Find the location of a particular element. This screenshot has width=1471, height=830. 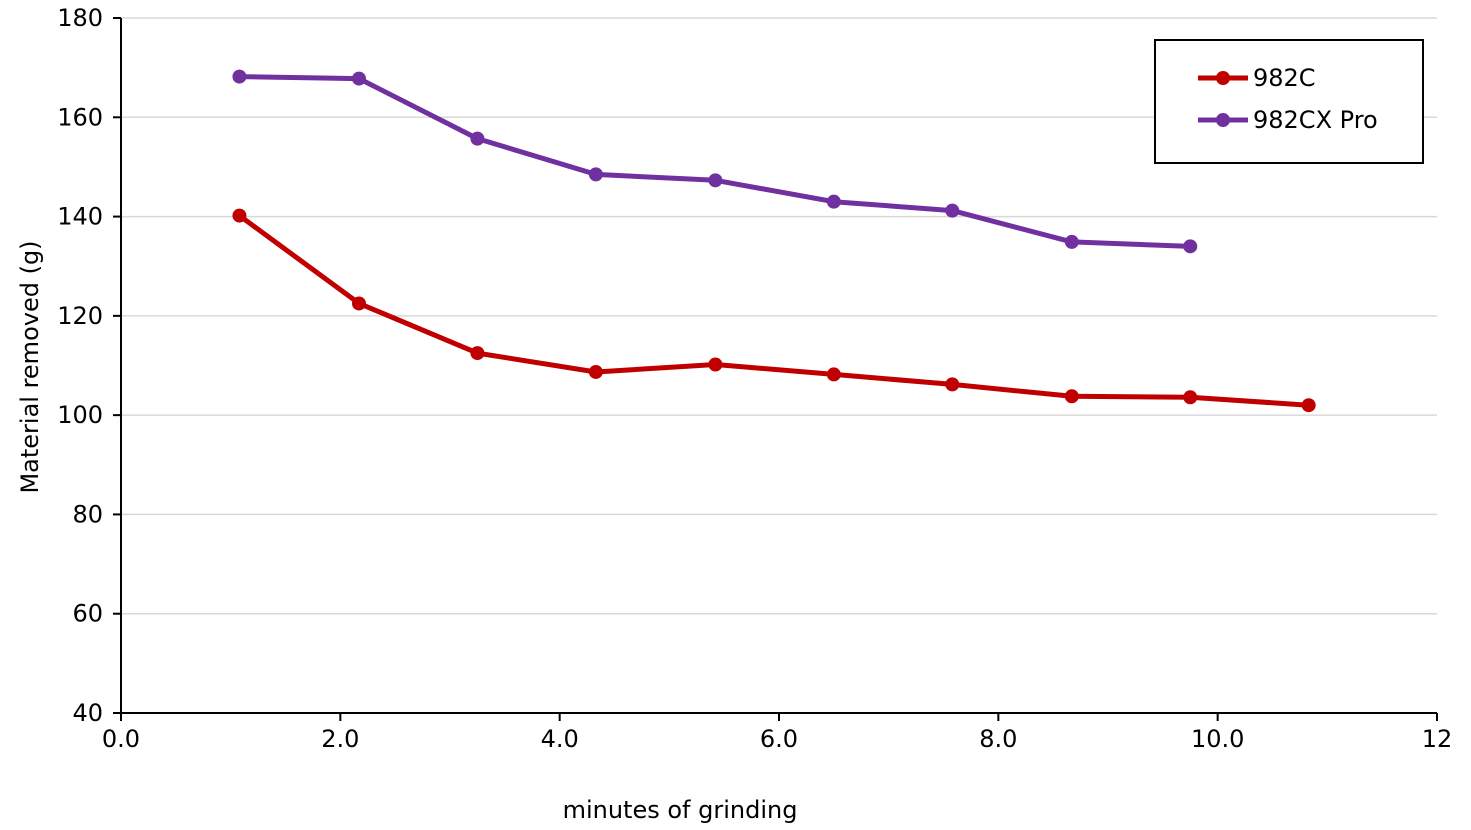

x-tick-label: 2.0 is located at coordinates (340, 739).